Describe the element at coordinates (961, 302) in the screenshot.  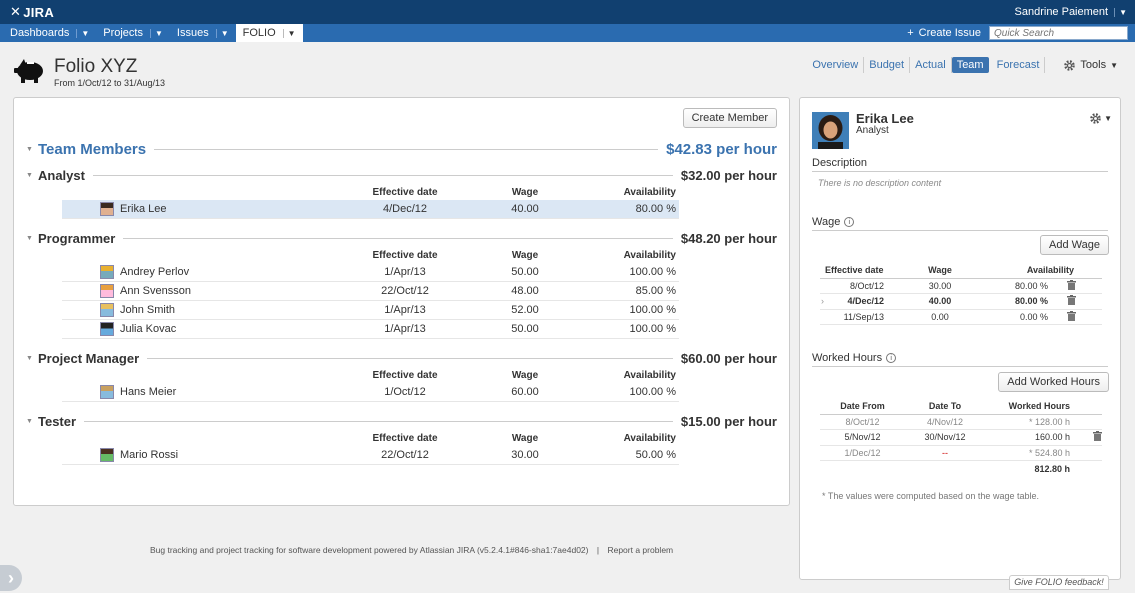
I see `table-row: › 4/Dec/12 40.00 80.00 %` at that location.